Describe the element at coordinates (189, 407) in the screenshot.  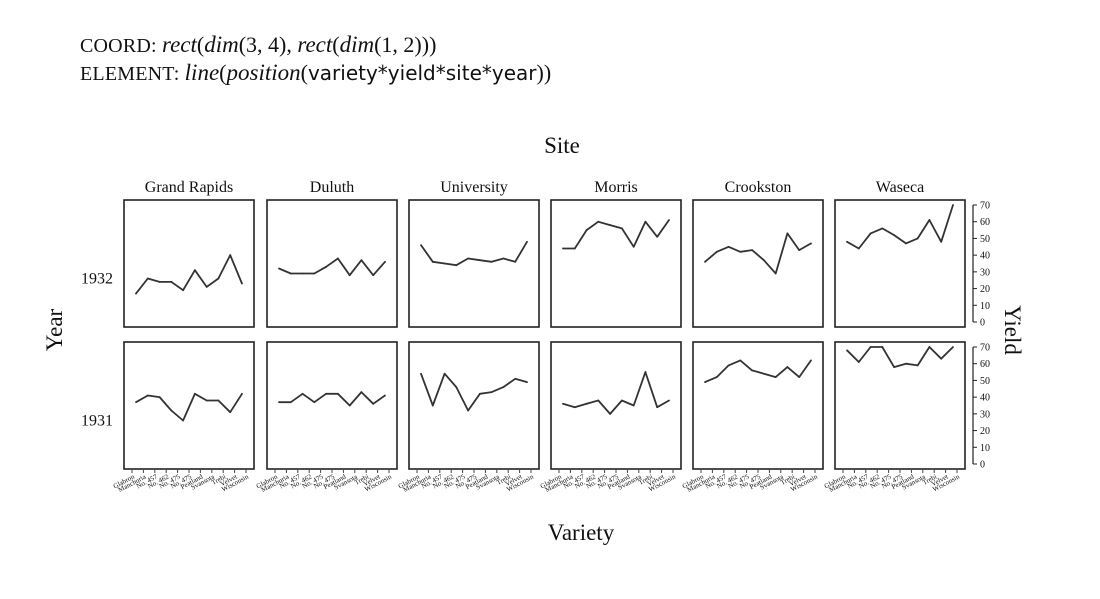
I see `series-line-grand-rapids-1931` at that location.